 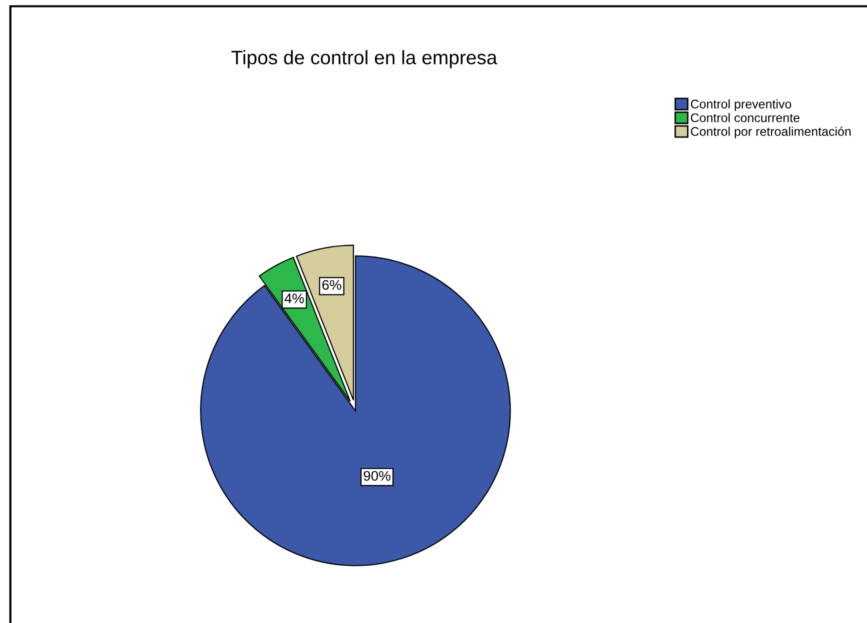 I want to click on legend-label: Control preventivo, so click(x=741, y=105).